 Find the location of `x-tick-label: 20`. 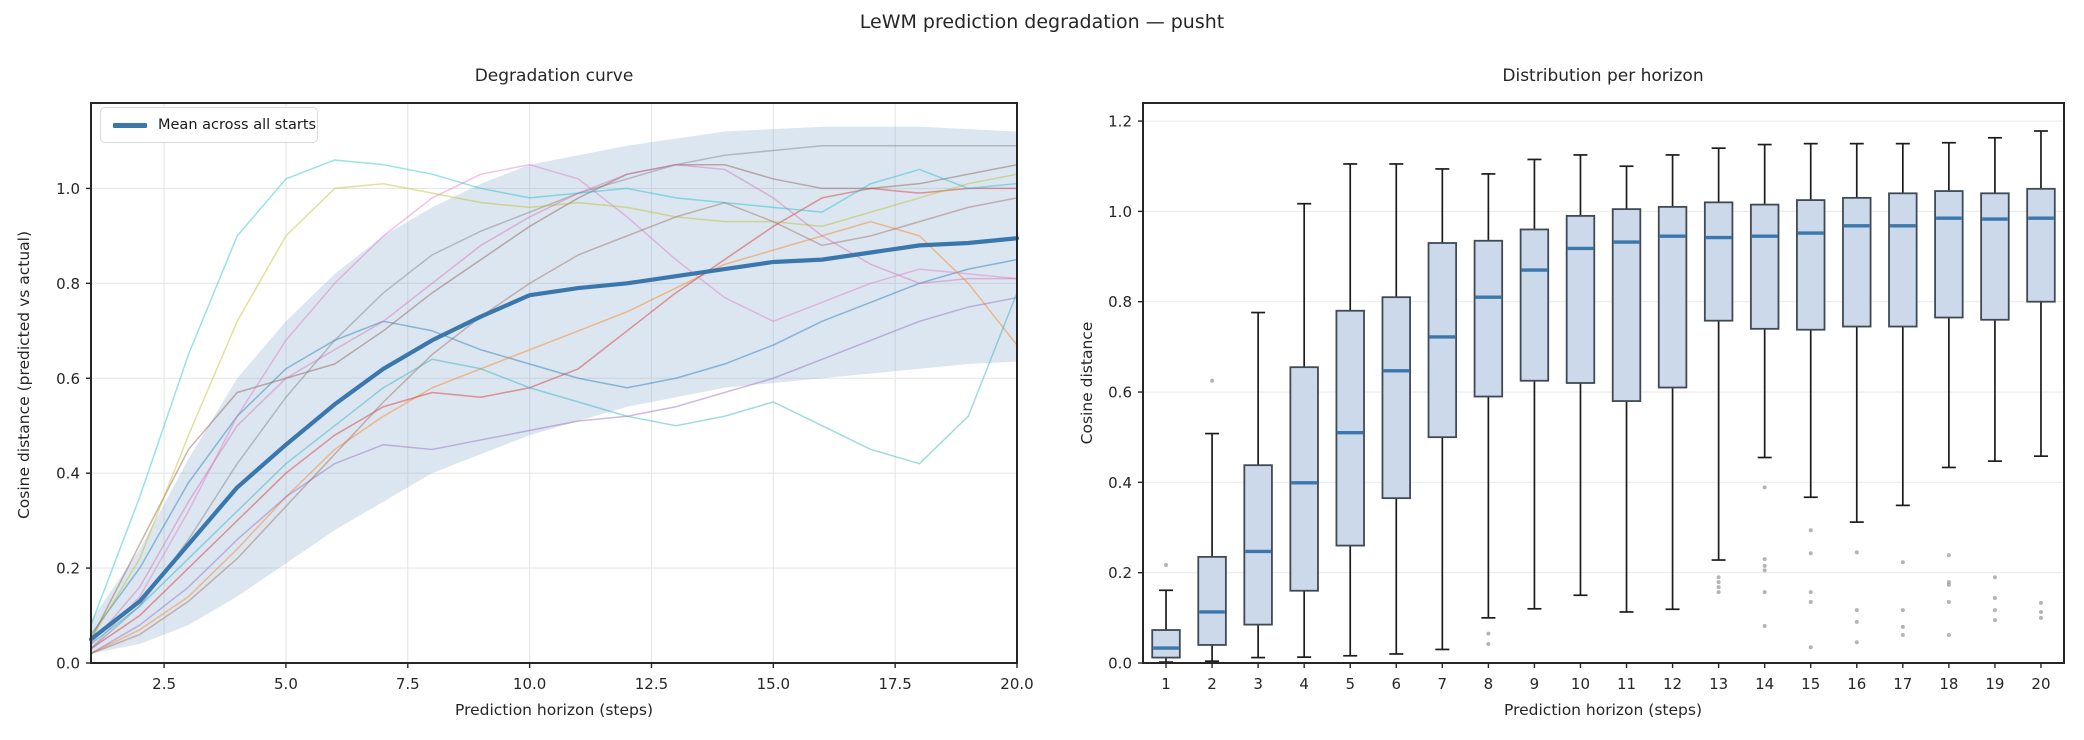

x-tick-label: 20 is located at coordinates (2040, 684).